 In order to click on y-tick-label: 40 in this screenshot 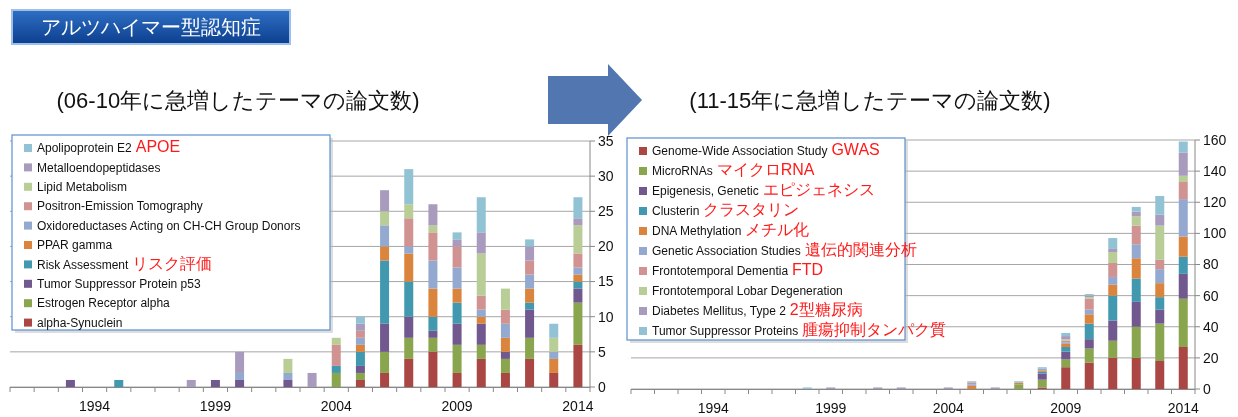, I will do `click(1211, 326)`.